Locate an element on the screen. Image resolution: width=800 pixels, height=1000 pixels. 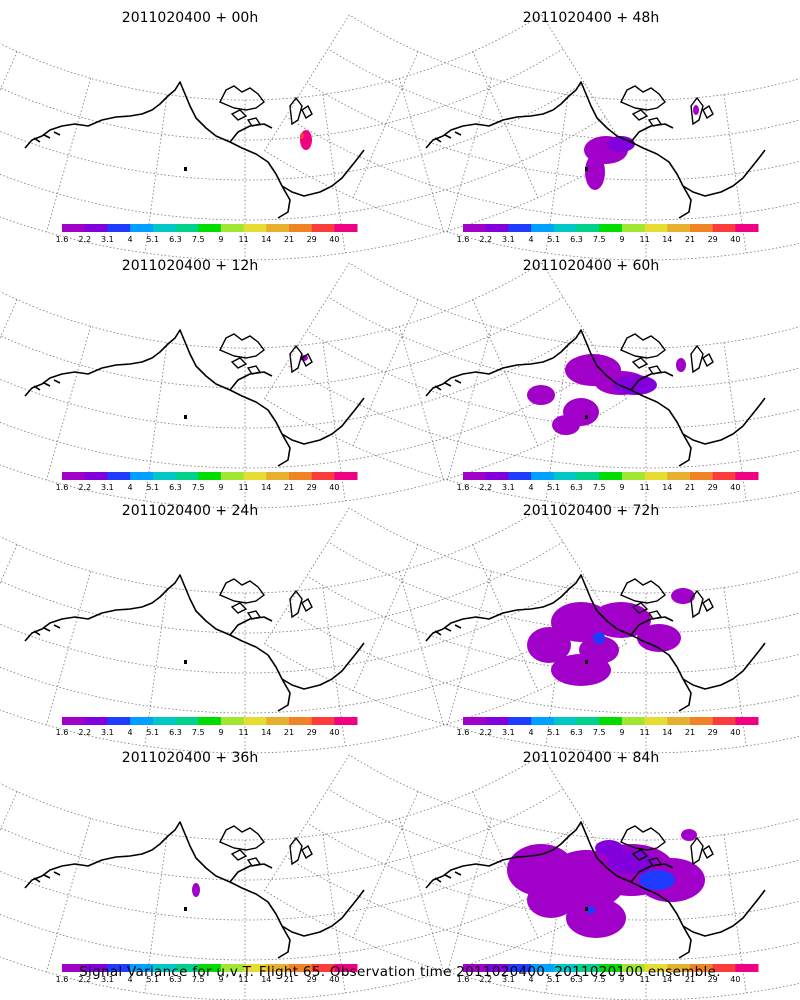
aleutian-islands is located at coordinates (448, 385).